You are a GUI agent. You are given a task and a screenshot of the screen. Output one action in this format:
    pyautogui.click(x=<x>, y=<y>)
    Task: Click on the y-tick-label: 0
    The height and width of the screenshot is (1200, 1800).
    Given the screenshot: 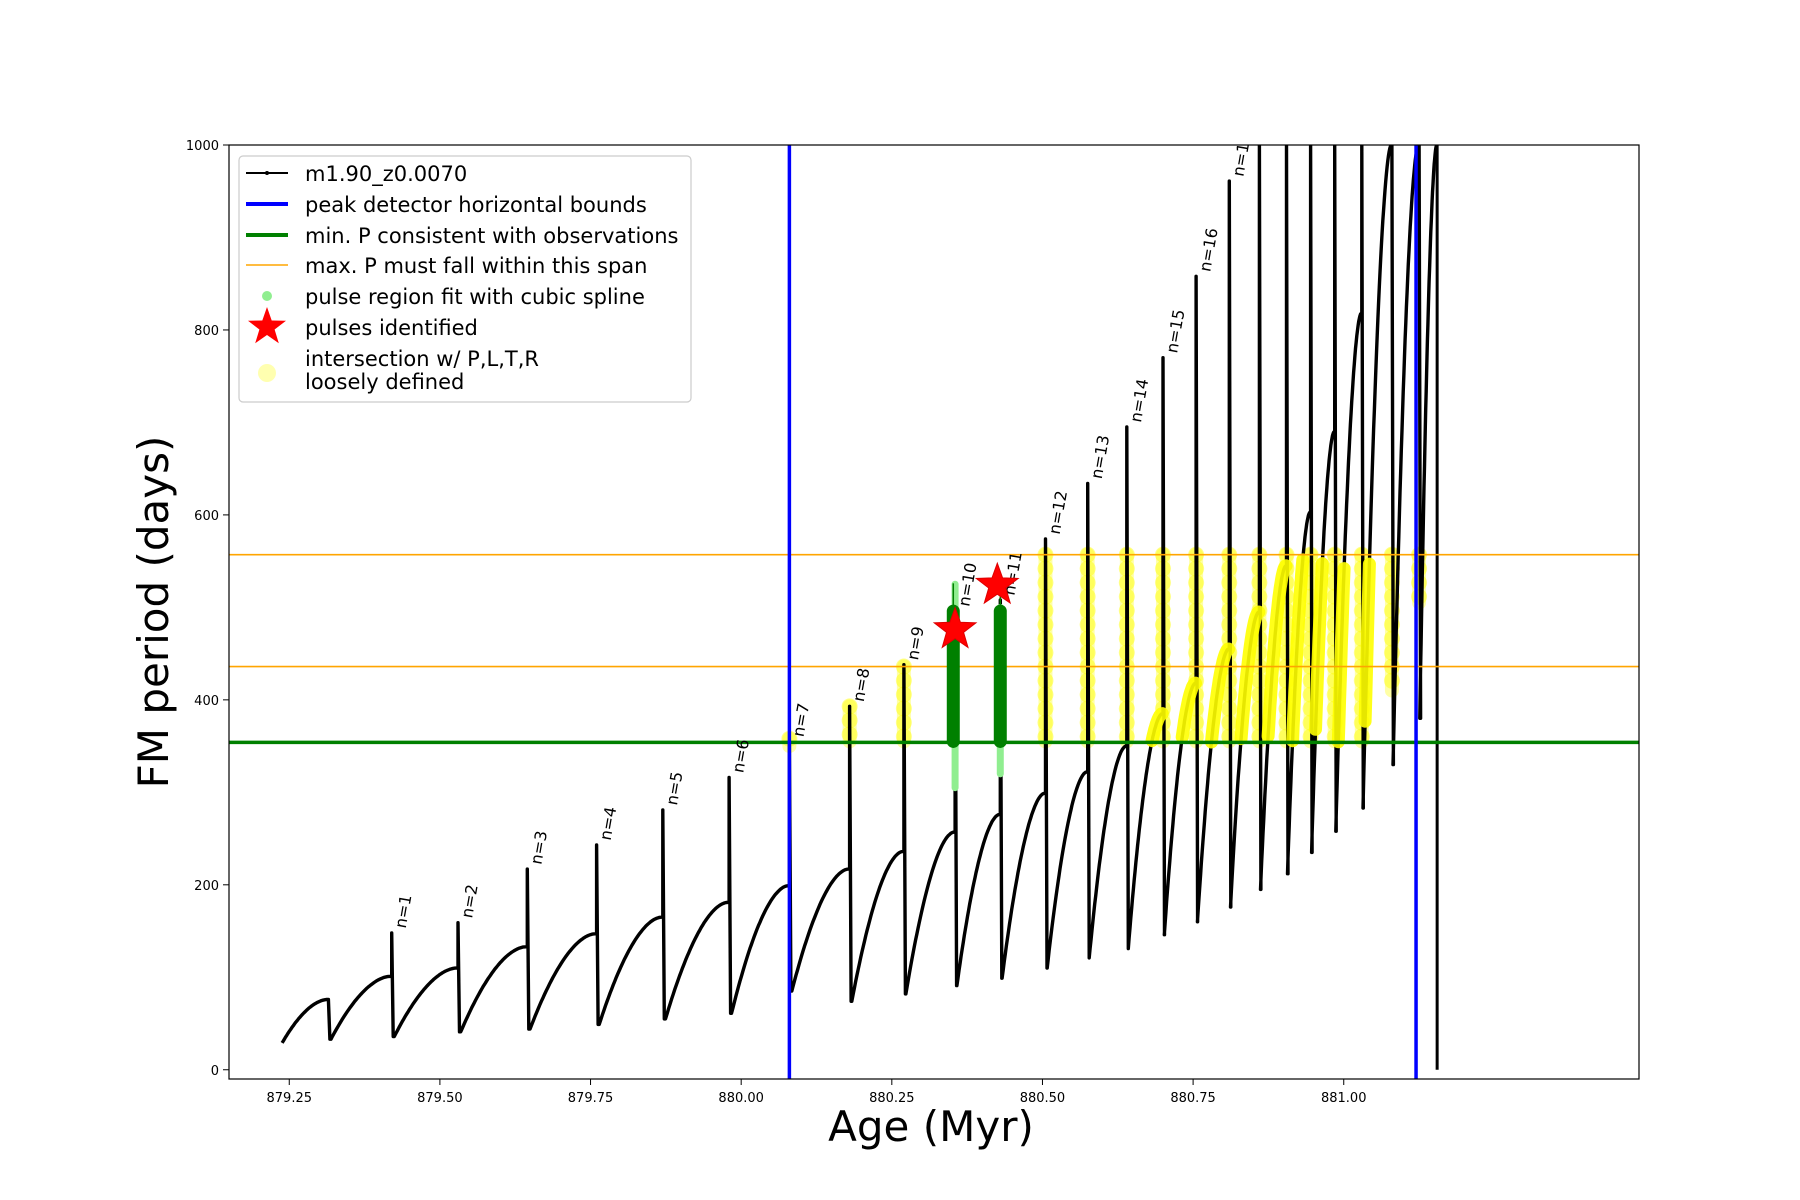 What is the action you would take?
    pyautogui.click(x=215, y=1071)
    